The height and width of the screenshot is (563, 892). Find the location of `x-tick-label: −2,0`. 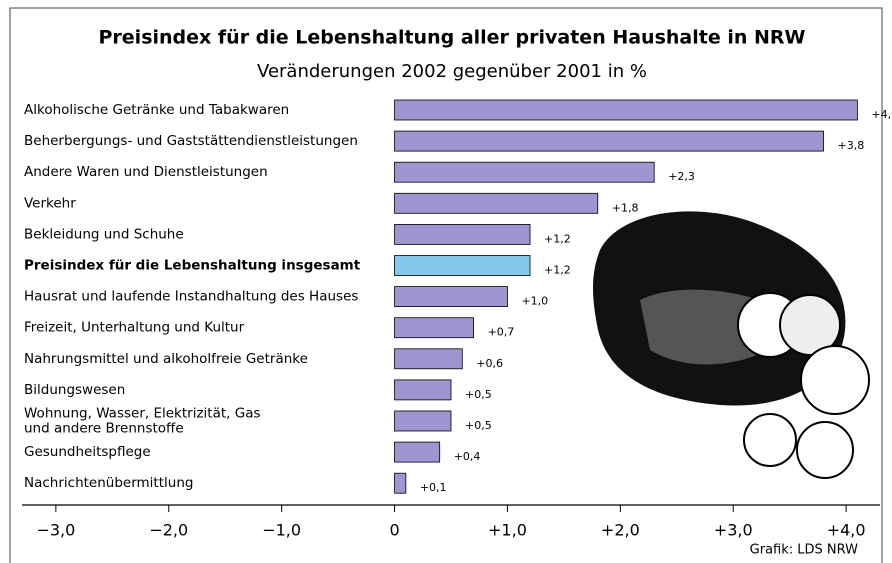

x-tick-label: −2,0 is located at coordinates (168, 530).